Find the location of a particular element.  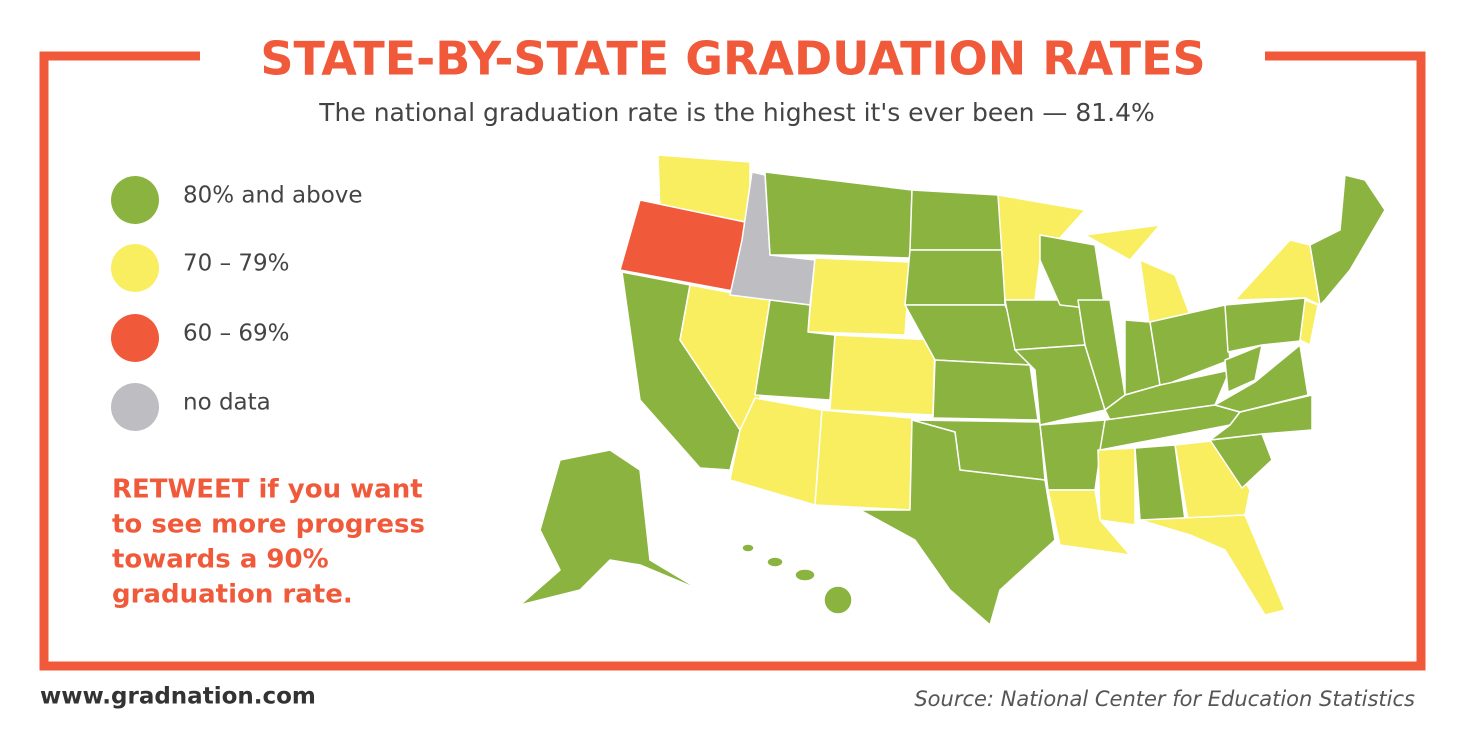

title: STATE-BY-STATE GRADUATION RATES is located at coordinates (732, 59).